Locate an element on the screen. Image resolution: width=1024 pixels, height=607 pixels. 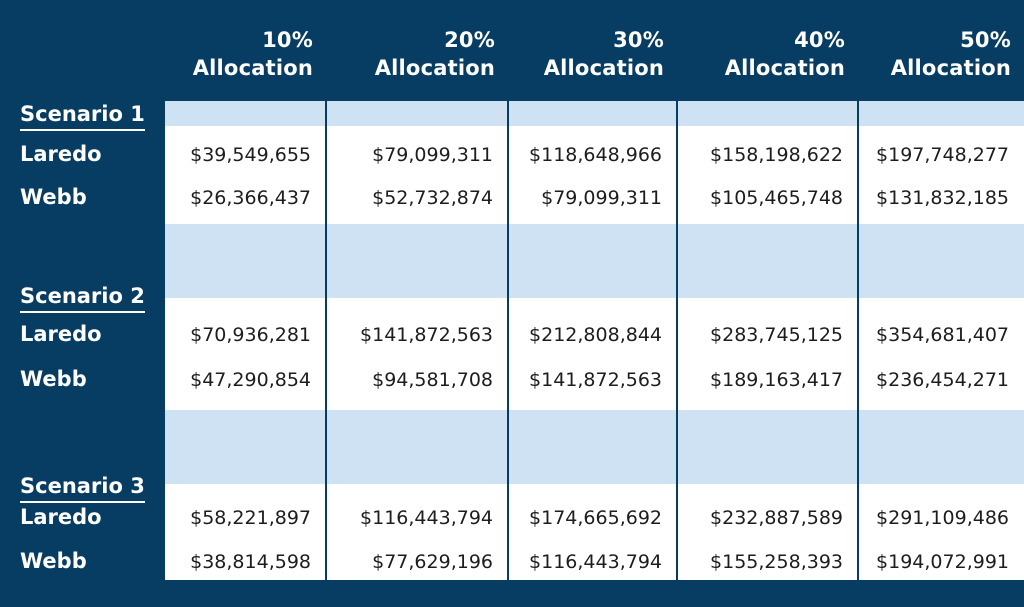
table-cell: $70,936,281 is located at coordinates (250, 335).